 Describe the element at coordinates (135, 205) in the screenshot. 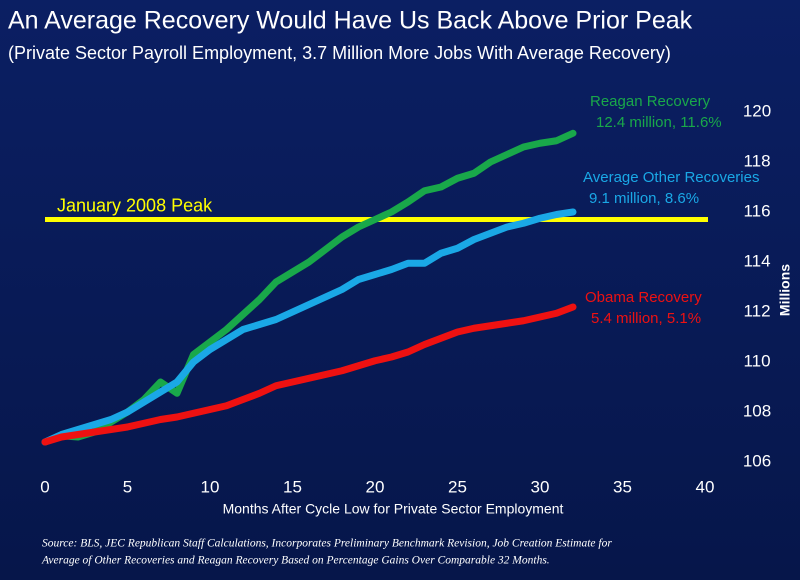

I see `reference-label: January 2008 Peak` at that location.